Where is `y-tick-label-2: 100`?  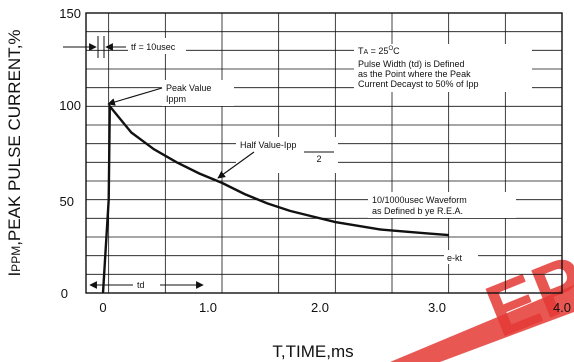
y-tick-label-2: 100 is located at coordinates (70, 105).